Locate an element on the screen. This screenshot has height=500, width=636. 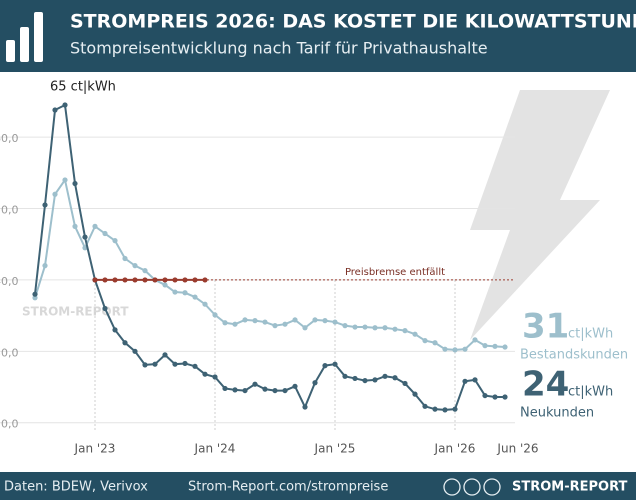
legend-label: Bestandskunden is located at coordinates (574, 355).